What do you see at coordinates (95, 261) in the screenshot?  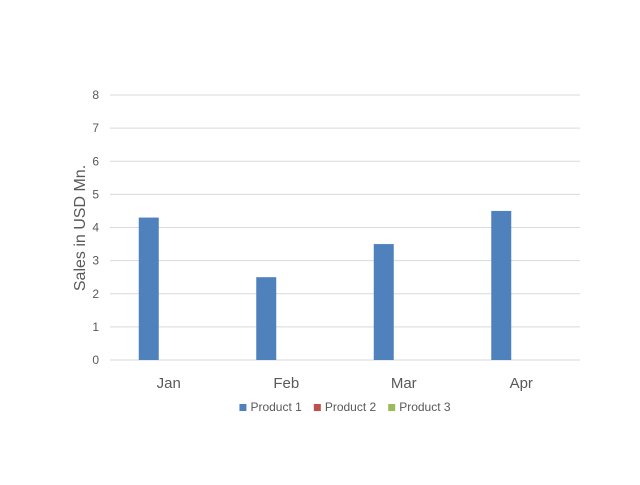 I see `y-tick-label: 3` at bounding box center [95, 261].